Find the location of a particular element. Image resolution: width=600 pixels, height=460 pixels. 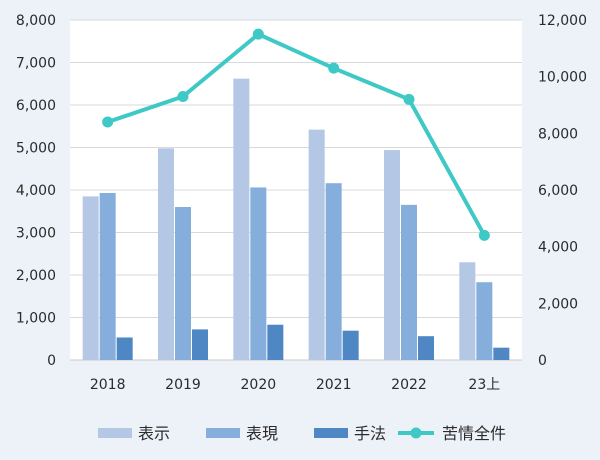

legend-label: 表示 is located at coordinates (154, 433).